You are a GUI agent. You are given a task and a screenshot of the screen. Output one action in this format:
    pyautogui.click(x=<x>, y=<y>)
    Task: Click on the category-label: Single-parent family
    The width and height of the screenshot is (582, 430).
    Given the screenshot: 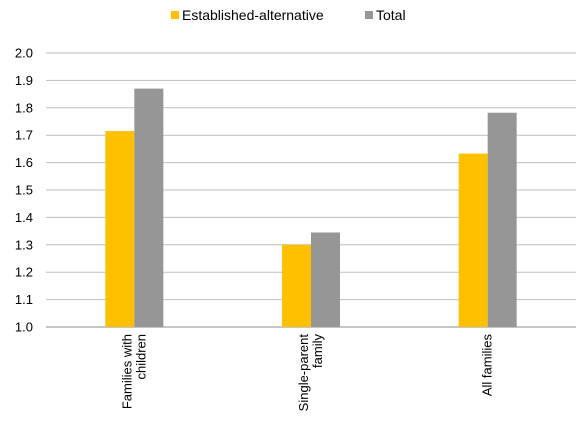 What is the action you would take?
    pyautogui.click(x=310, y=373)
    